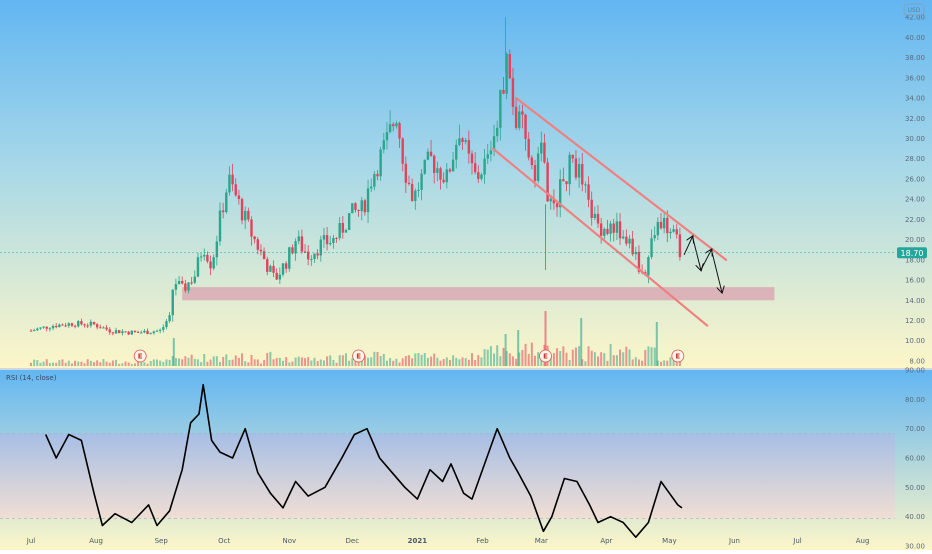 Image resolution: width=932 pixels, height=554 pixels. I want to click on projection-arrows, so click(702, 265).